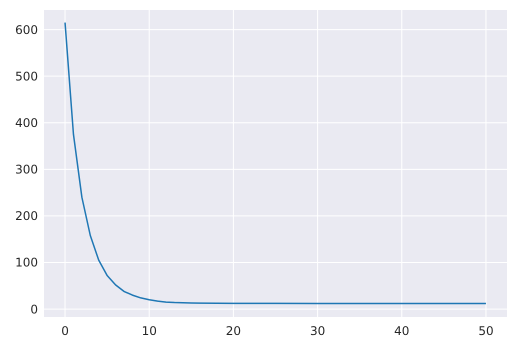 The height and width of the screenshot is (351, 517). I want to click on y-tick-label: 400, so click(26, 123).